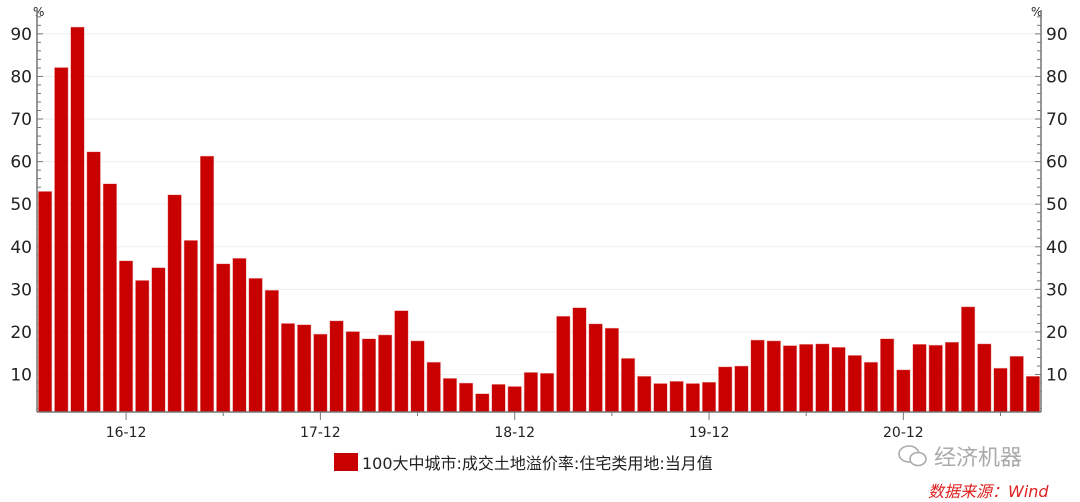 The image size is (1080, 502). I want to click on y-tick-label-left: 50, so click(21, 205).